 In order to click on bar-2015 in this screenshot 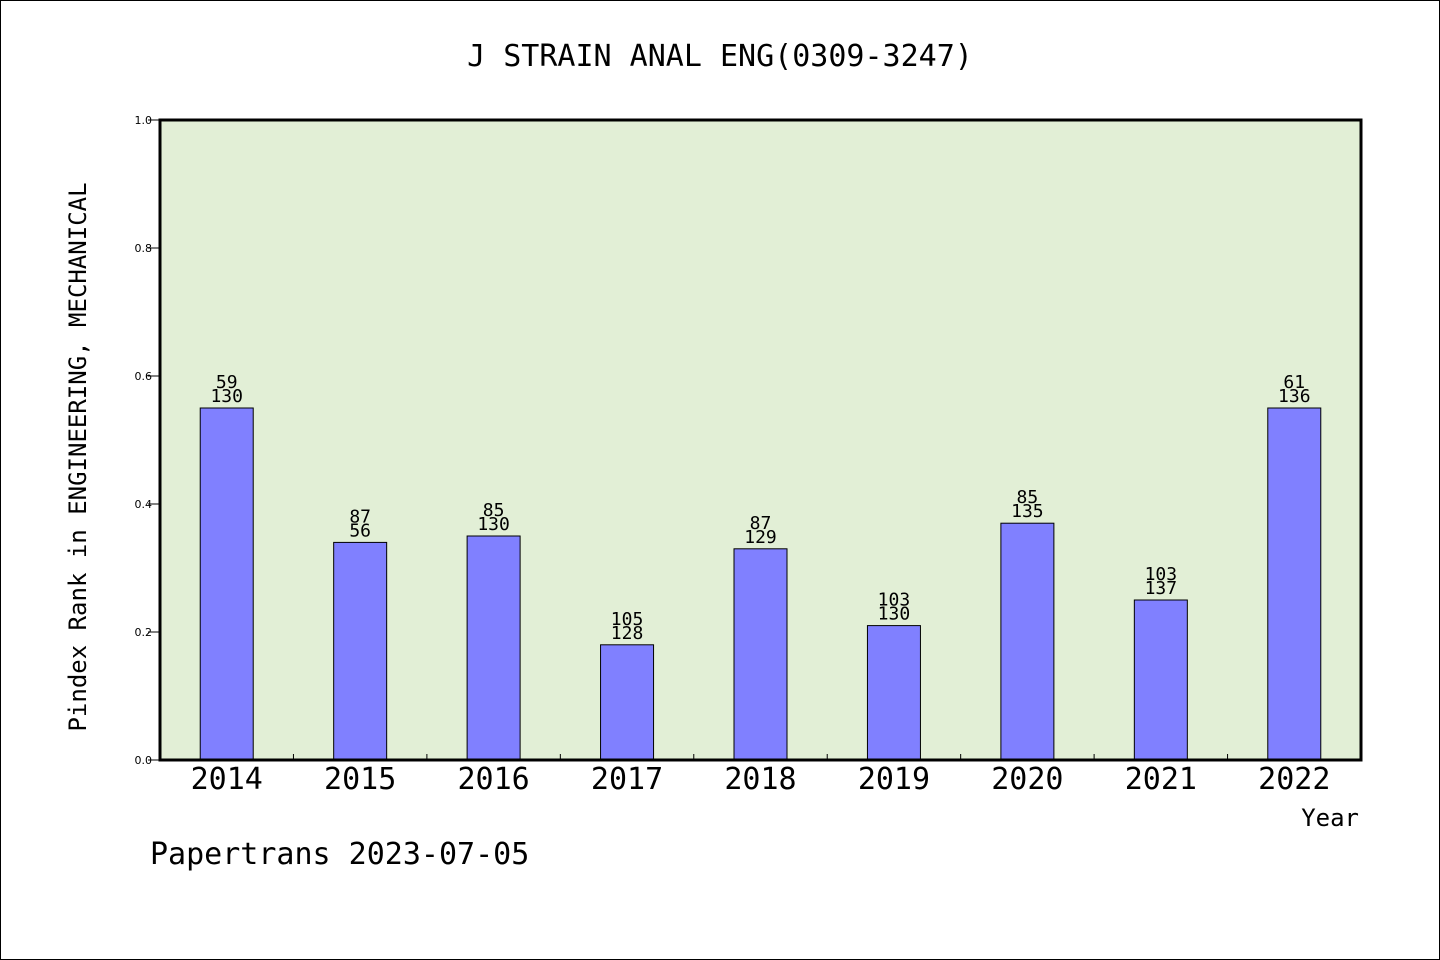, I will do `click(360, 651)`.